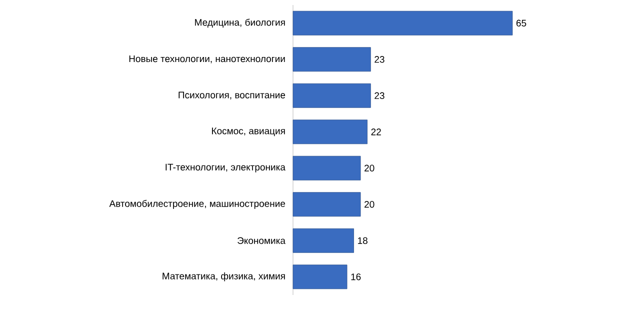  Describe the element at coordinates (226, 168) in the screenshot. I see `y-tick-label: IT-технологии, электроника` at that location.